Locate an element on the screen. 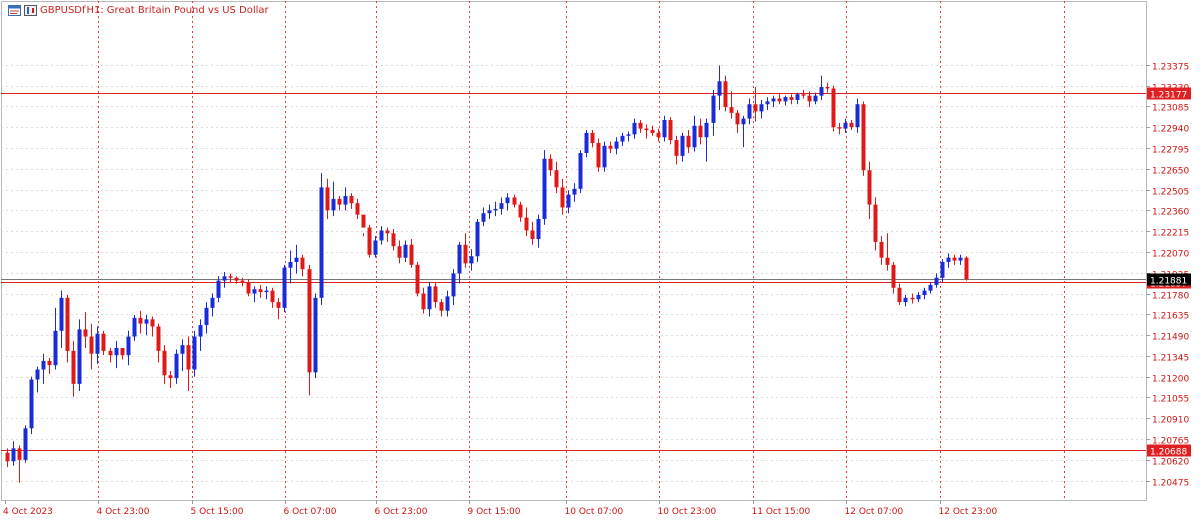  x-tick-label: 9 Oct 15:00 is located at coordinates (494, 512).